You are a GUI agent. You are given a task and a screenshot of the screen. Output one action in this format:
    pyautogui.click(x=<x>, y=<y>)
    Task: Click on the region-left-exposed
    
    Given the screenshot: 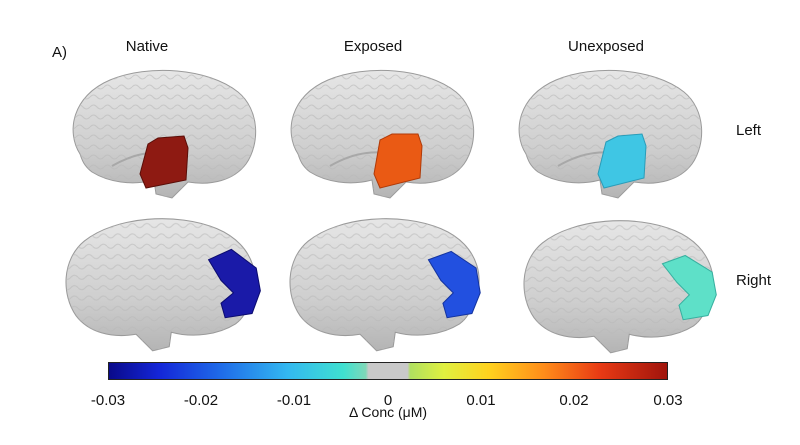 What is the action you would take?
    pyautogui.click(x=398, y=161)
    